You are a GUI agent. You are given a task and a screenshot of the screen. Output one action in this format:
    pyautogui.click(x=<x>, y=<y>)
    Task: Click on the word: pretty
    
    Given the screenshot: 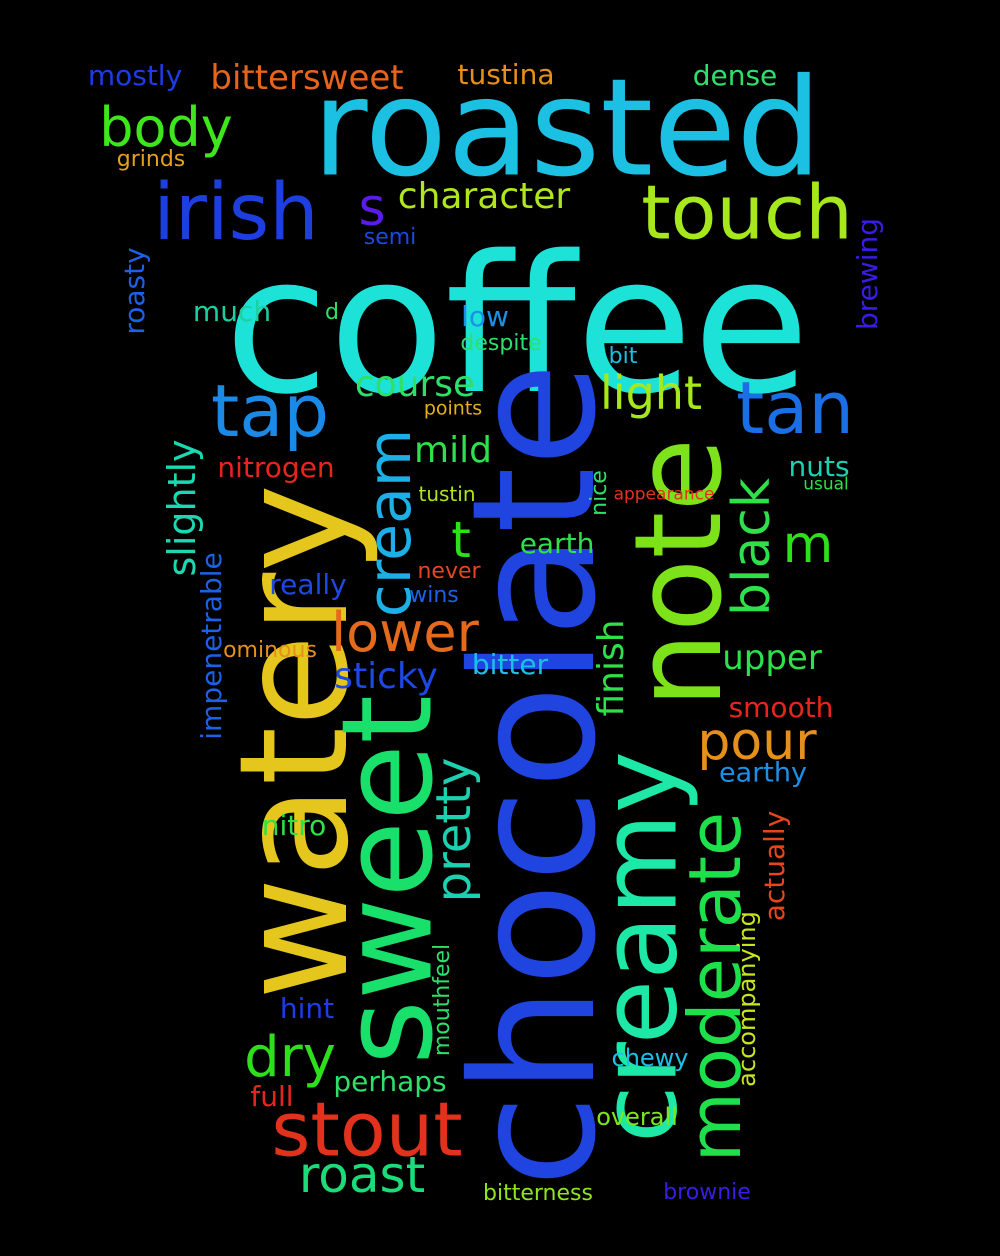 What is the action you would take?
    pyautogui.click(x=454, y=830)
    